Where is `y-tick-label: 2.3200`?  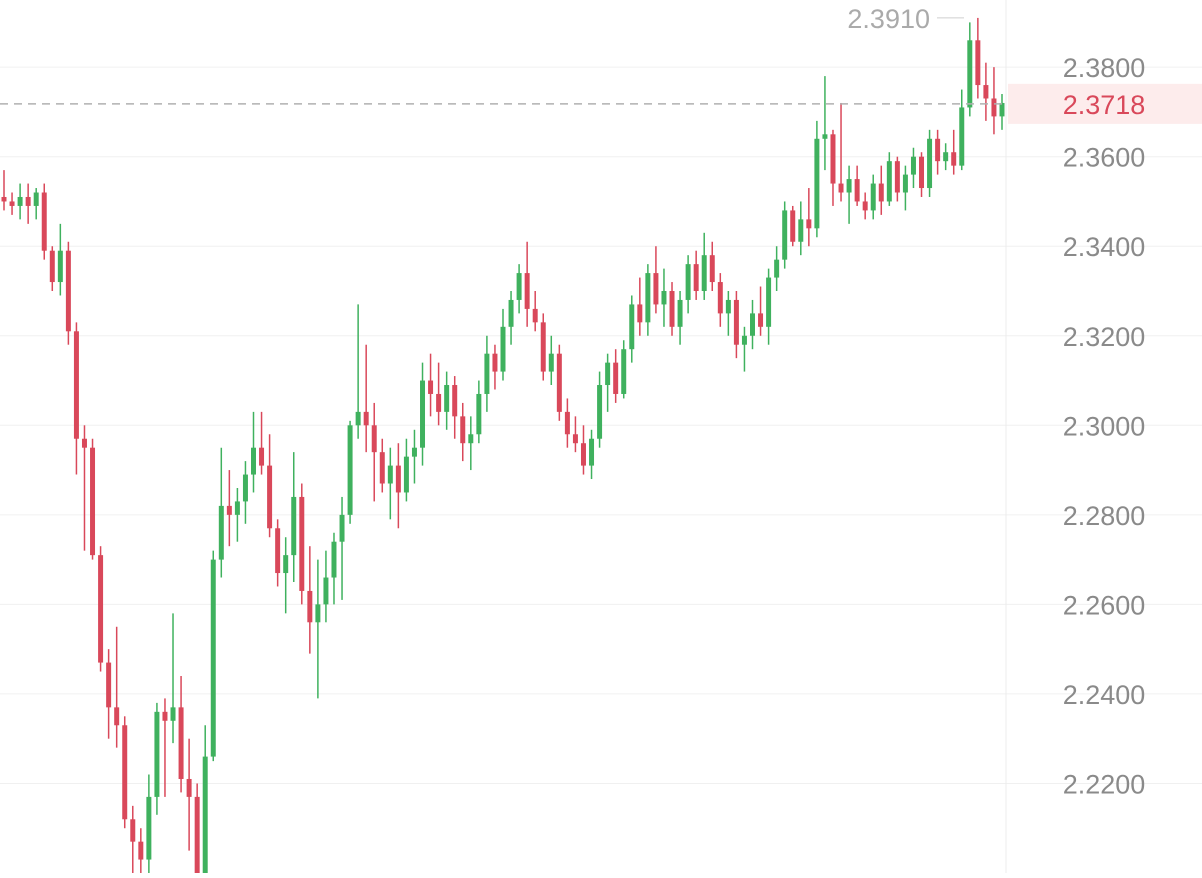 y-tick-label: 2.3200 is located at coordinates (1104, 337).